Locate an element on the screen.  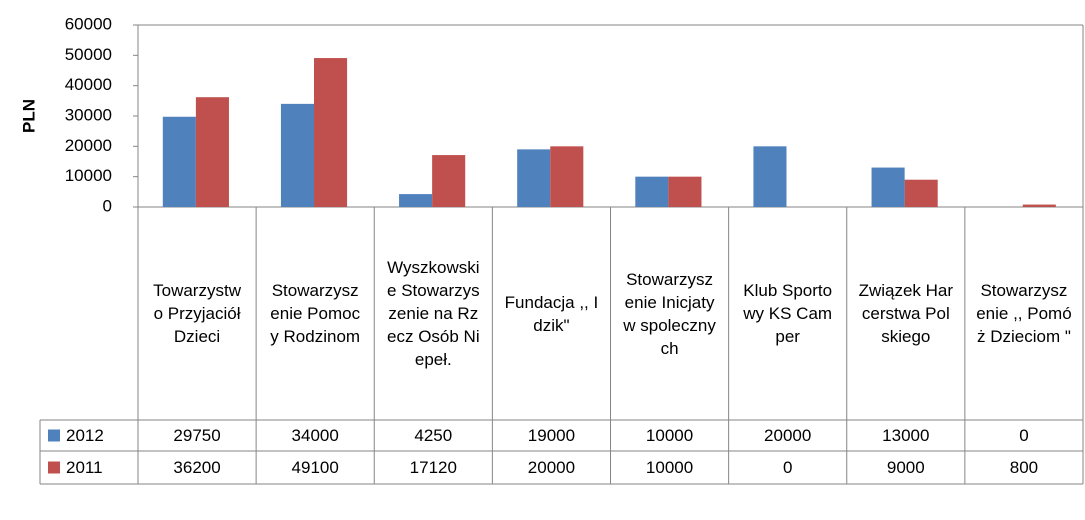
y-tick-label: 30000 is located at coordinates (88, 114).